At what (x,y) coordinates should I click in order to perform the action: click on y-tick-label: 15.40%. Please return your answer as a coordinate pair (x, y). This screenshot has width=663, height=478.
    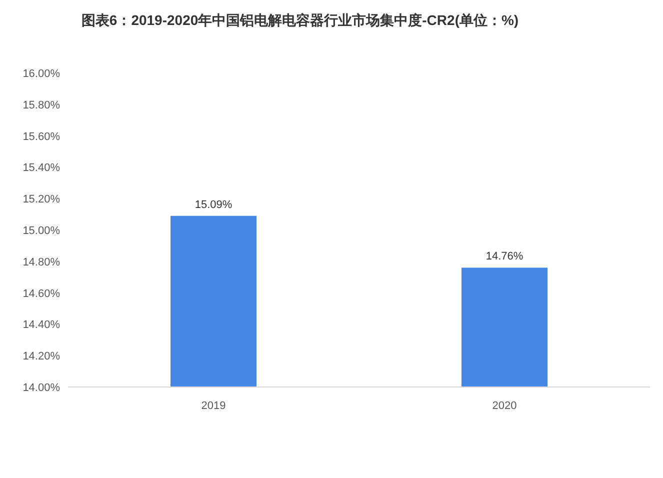
    Looking at the image, I should click on (41, 168).